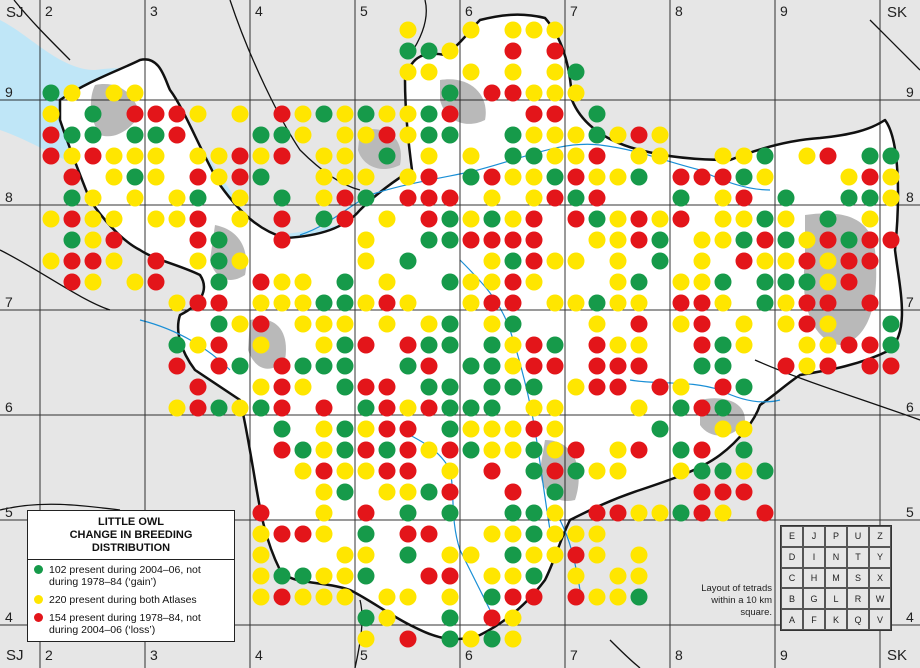  What do you see at coordinates (574, 655) in the screenshot?
I see `easting-label-bottom: 7` at bounding box center [574, 655].